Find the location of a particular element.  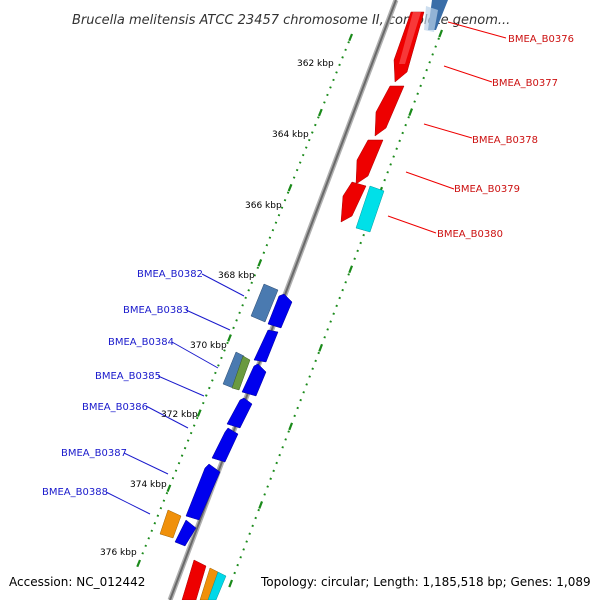

gene-label-BMEA_B0377: BMEA_B0377 is located at coordinates (525, 83).